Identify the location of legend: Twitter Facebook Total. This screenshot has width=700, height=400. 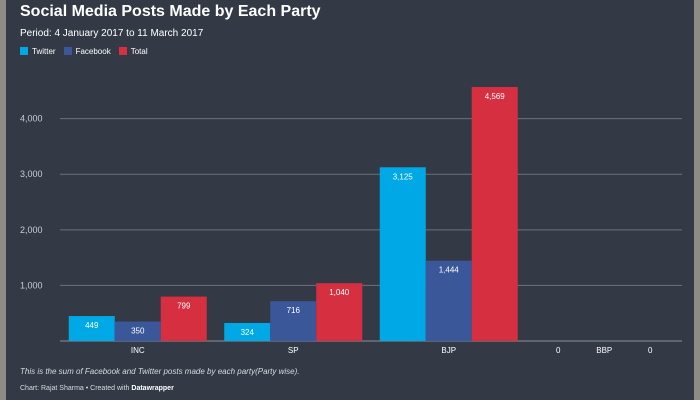
(84, 51).